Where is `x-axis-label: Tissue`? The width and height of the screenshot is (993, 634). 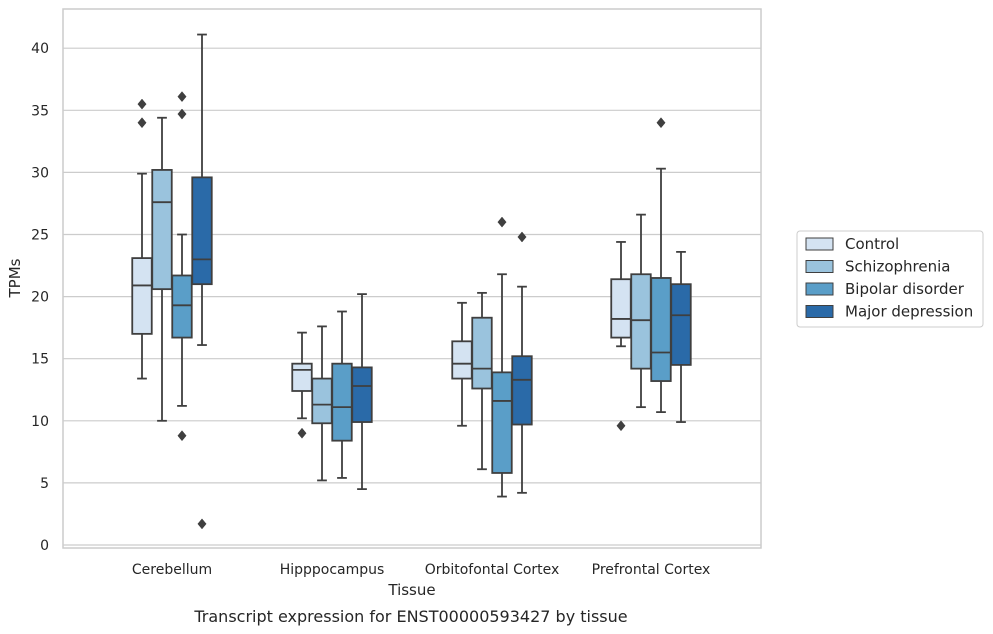
x-axis-label: Tissue is located at coordinates (411, 590).